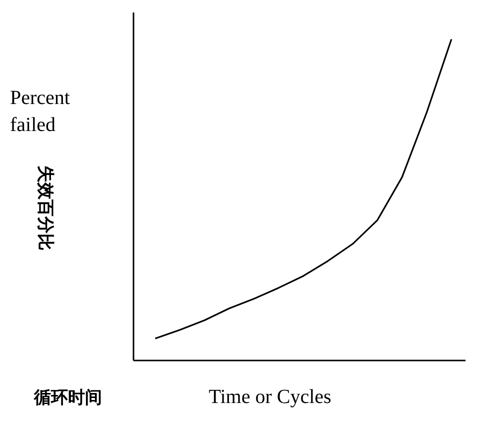 This screenshot has width=477, height=421. What do you see at coordinates (45, 208) in the screenshot?
I see `text: 失效百分比` at bounding box center [45, 208].